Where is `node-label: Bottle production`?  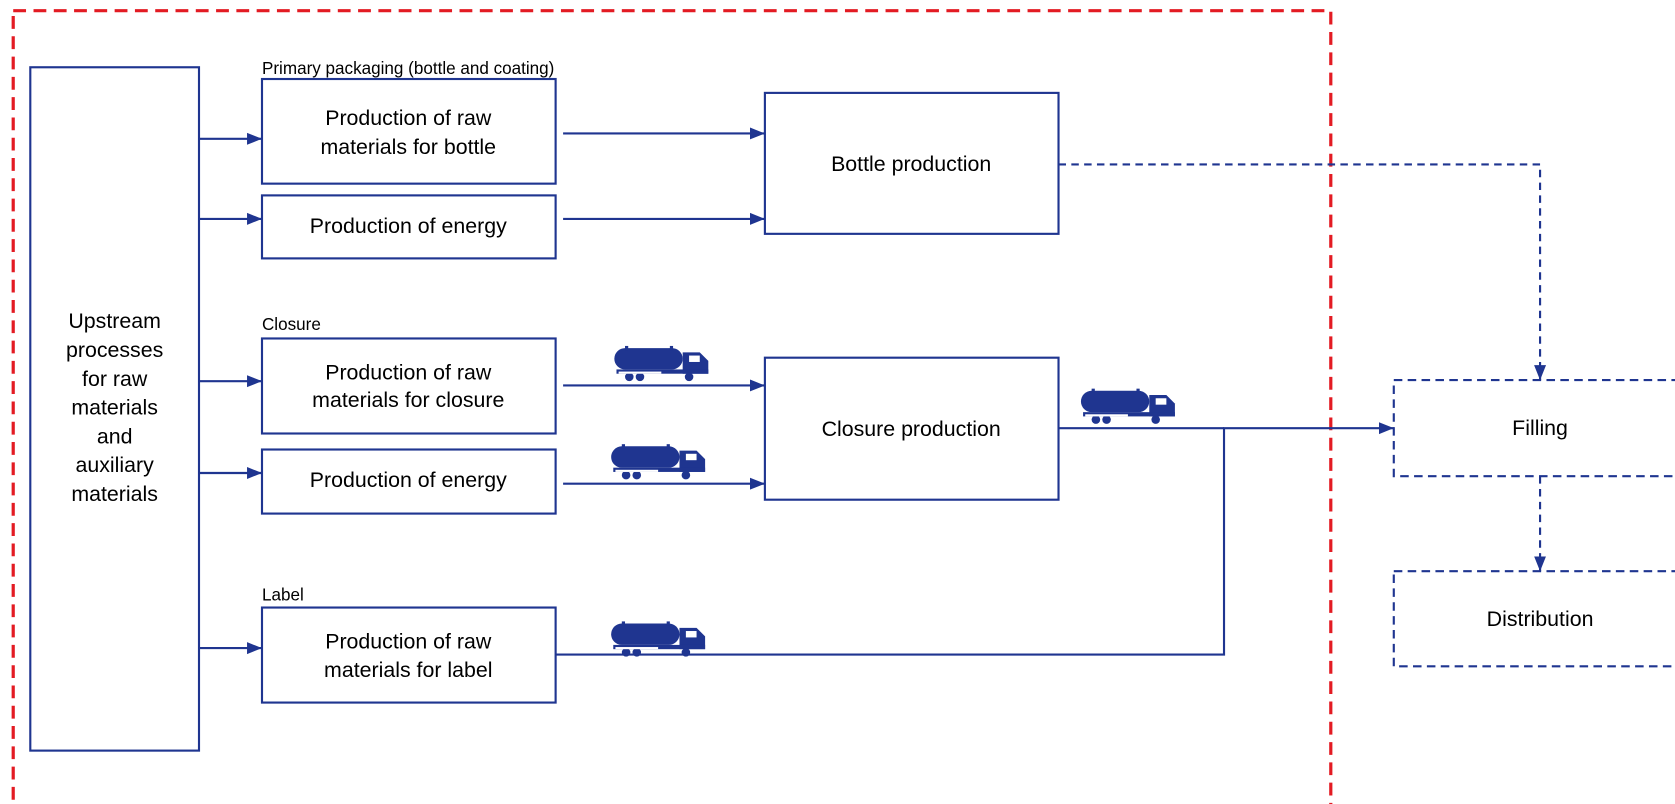 node-label: Bottle production is located at coordinates (911, 164).